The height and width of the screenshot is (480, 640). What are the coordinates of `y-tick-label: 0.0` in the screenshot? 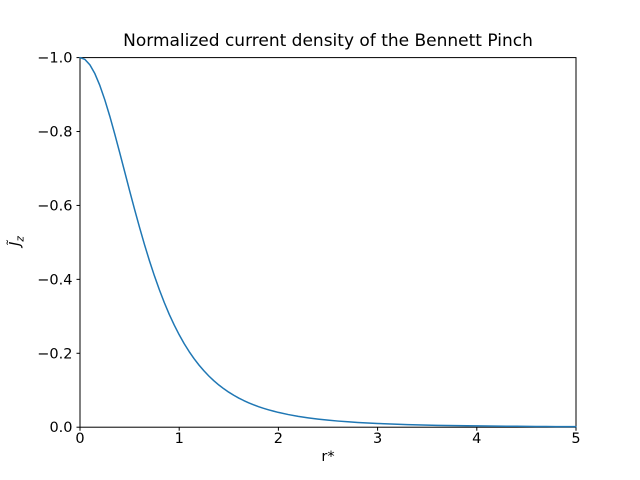 It's located at (60, 428).